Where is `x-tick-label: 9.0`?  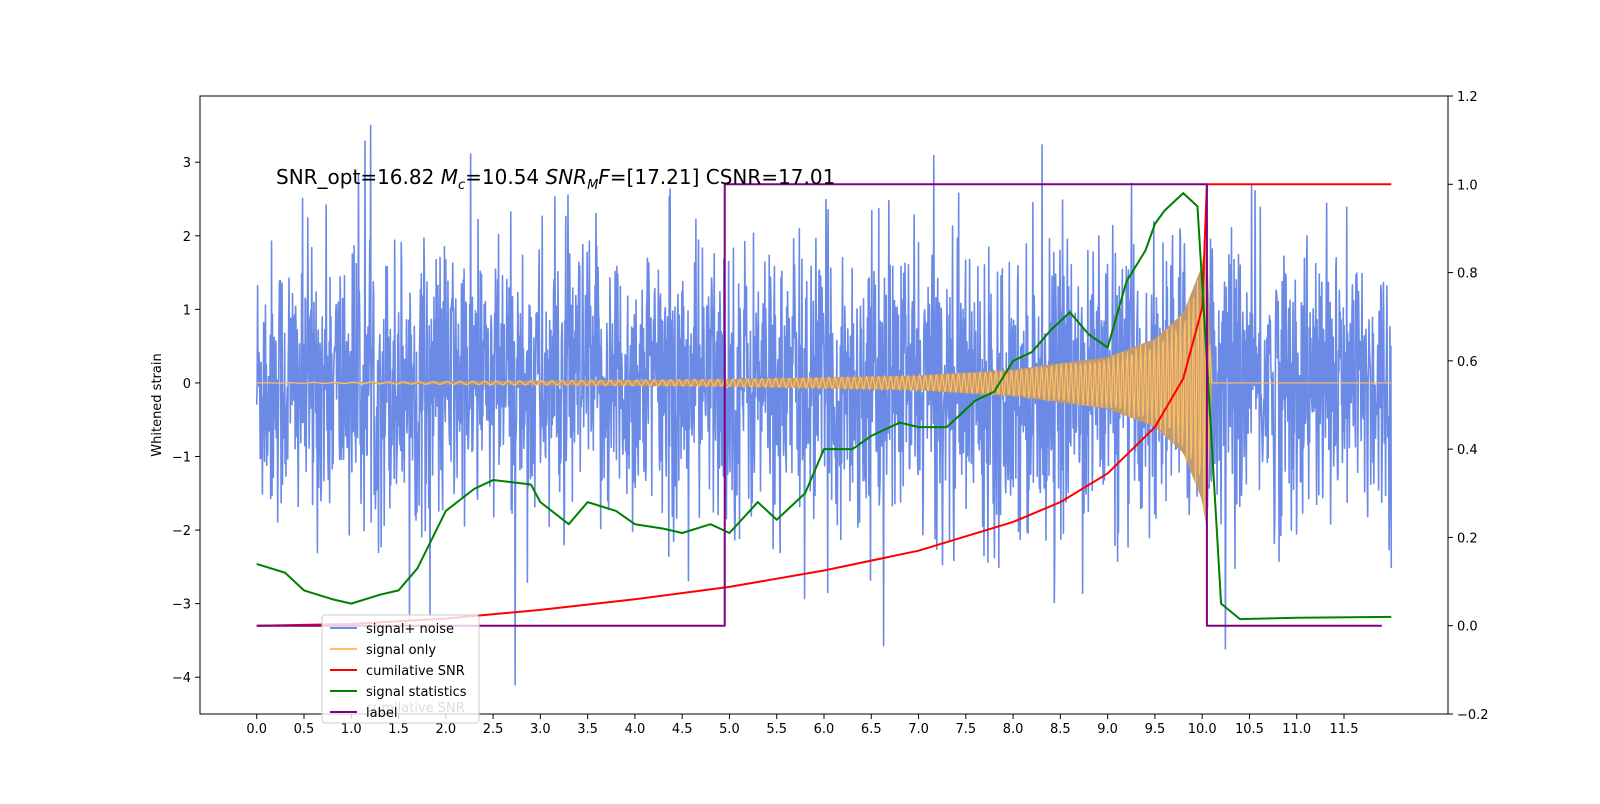
x-tick-label: 9.0 is located at coordinates (1107, 729).